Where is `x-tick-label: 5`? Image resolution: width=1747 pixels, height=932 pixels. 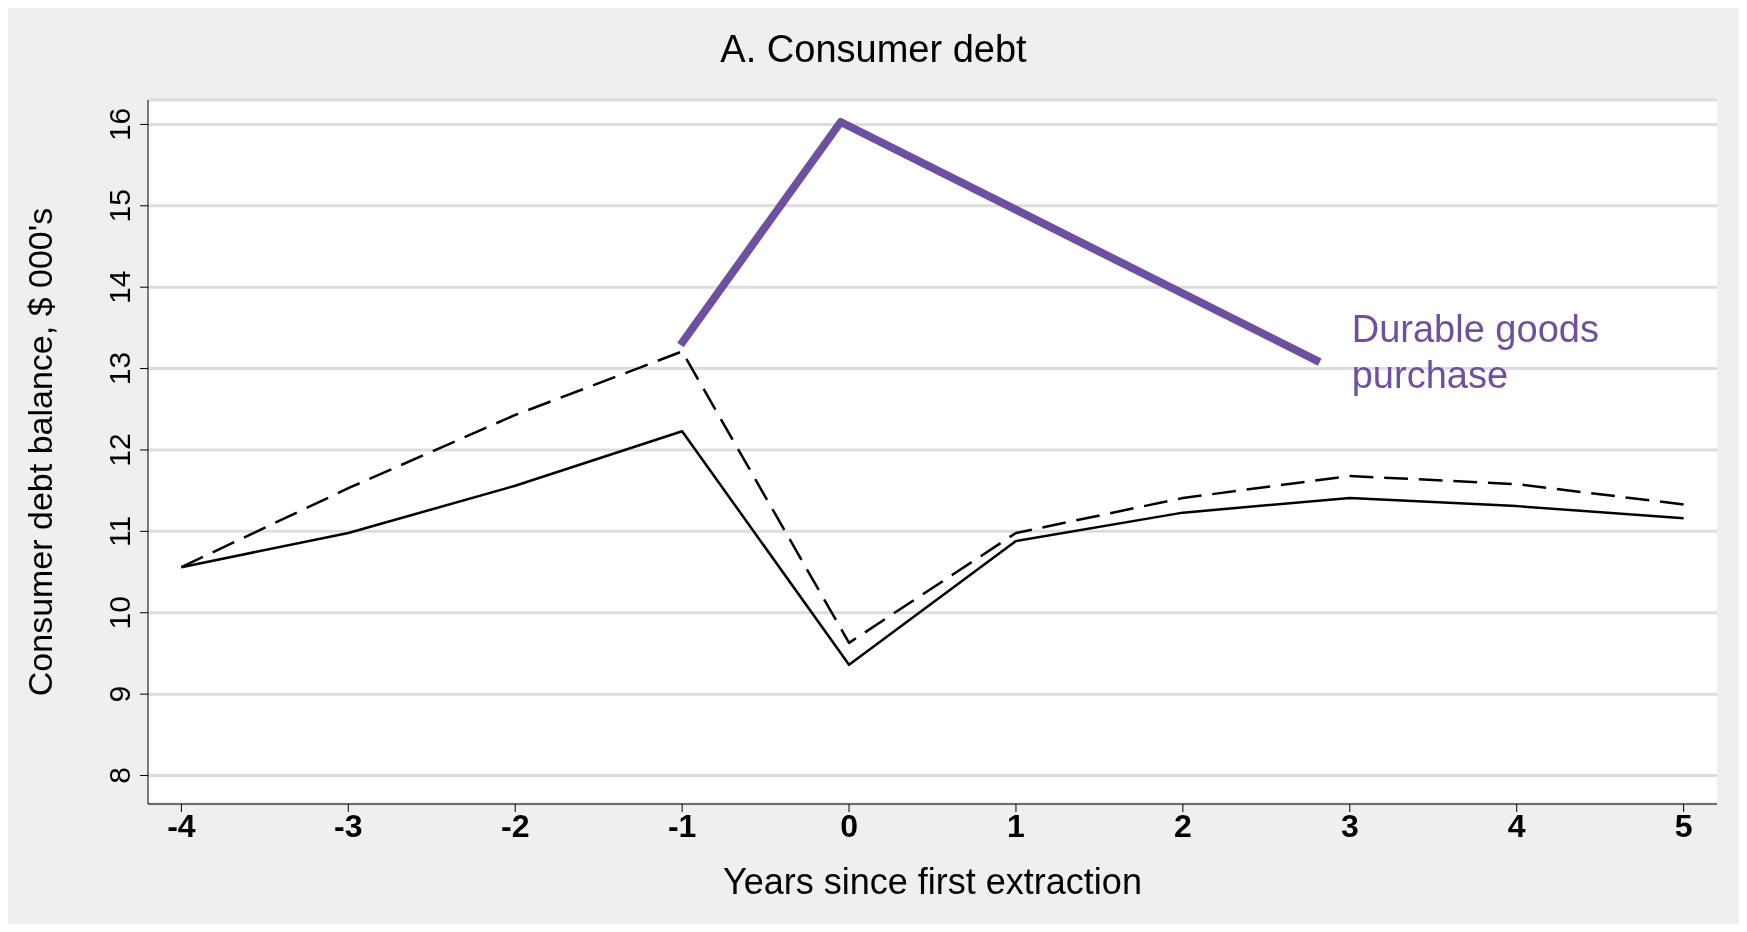
x-tick-label: 5 is located at coordinates (1683, 825).